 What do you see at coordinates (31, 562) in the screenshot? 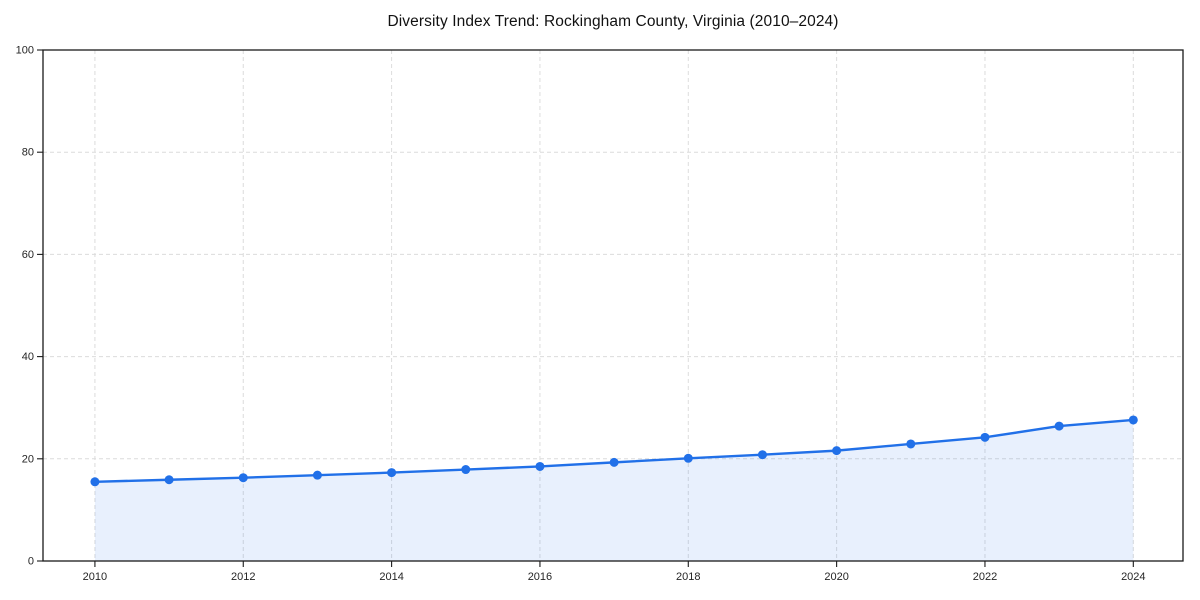
I see `y-tick-label: 0` at bounding box center [31, 562].